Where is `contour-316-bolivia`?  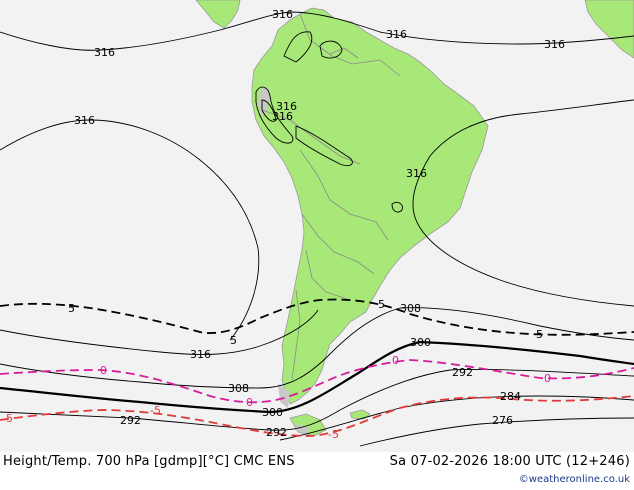 contour-316-bolivia is located at coordinates (324, 146).